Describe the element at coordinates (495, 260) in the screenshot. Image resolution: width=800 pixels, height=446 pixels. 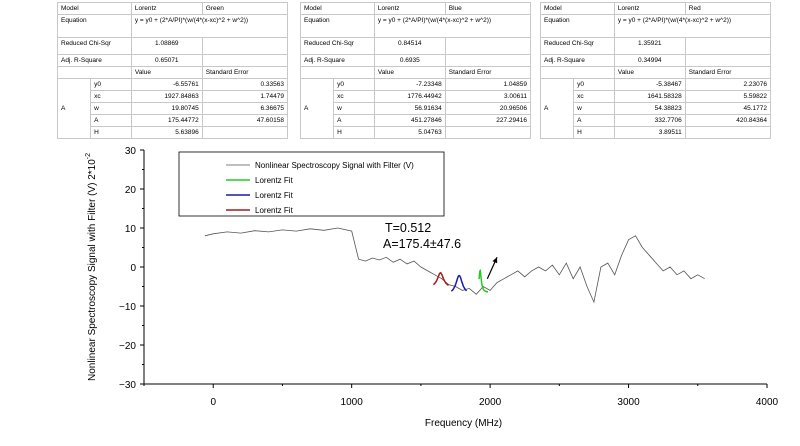
I see `annotation-arrowhead` at that location.